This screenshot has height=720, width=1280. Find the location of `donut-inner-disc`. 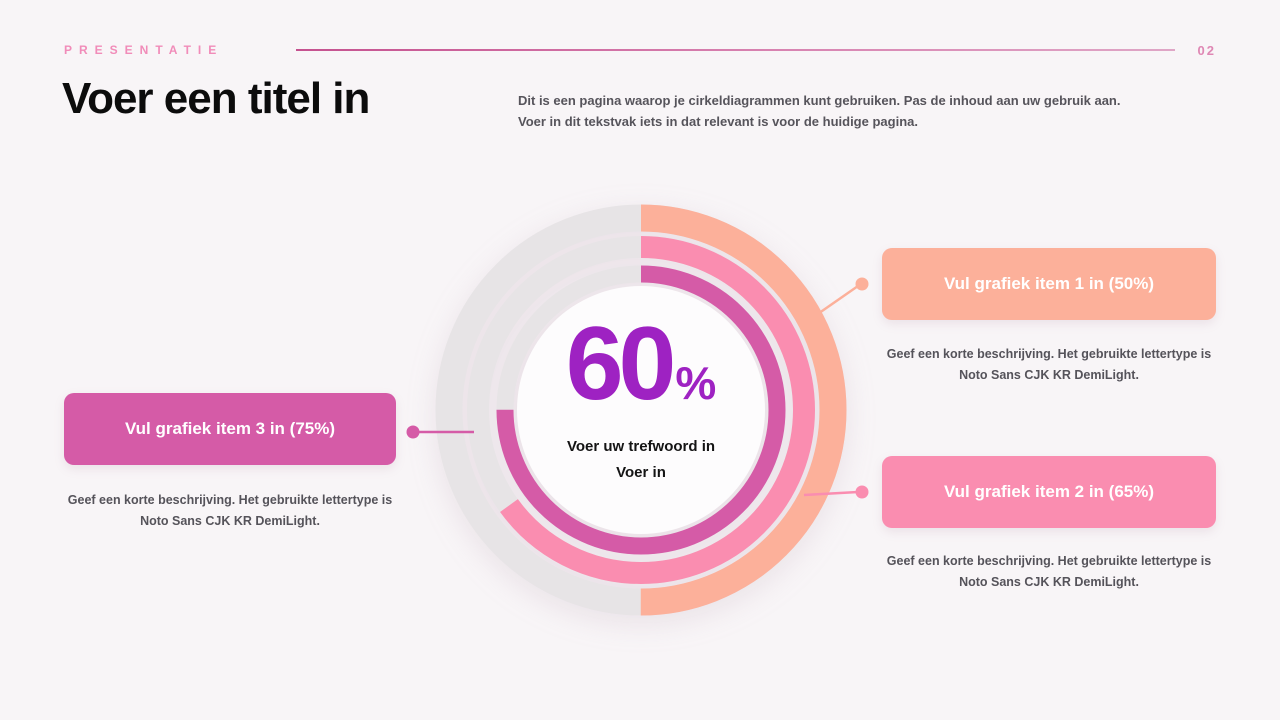

donut-inner-disc is located at coordinates (641, 410).